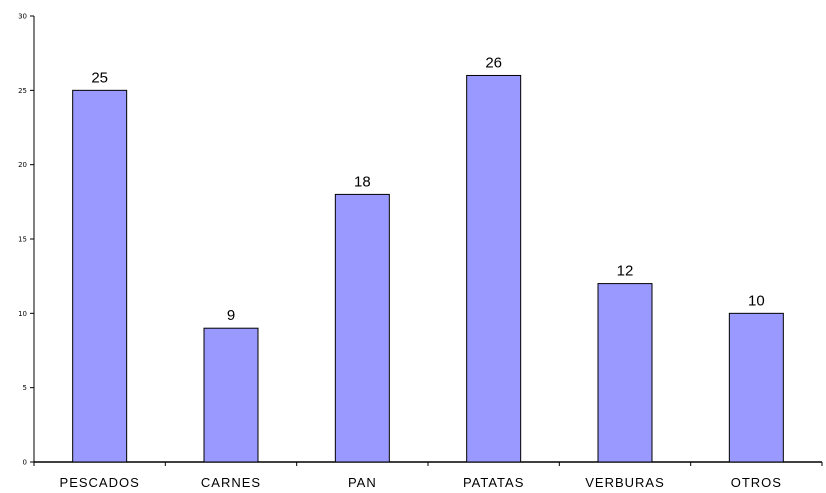  Describe the element at coordinates (231, 395) in the screenshot. I see `bar-carnes` at that location.